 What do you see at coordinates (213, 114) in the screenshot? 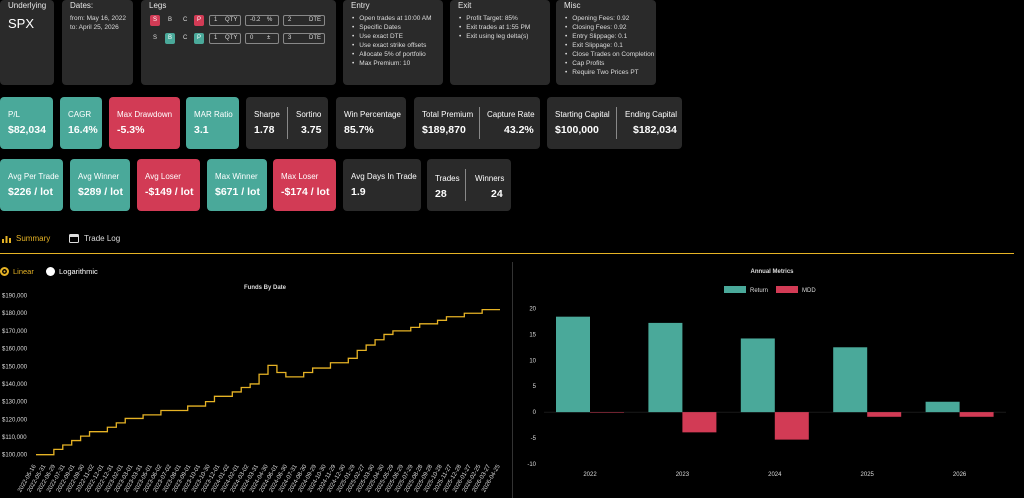
I see `mar-ratio-label: MAR Ratio` at bounding box center [213, 114].